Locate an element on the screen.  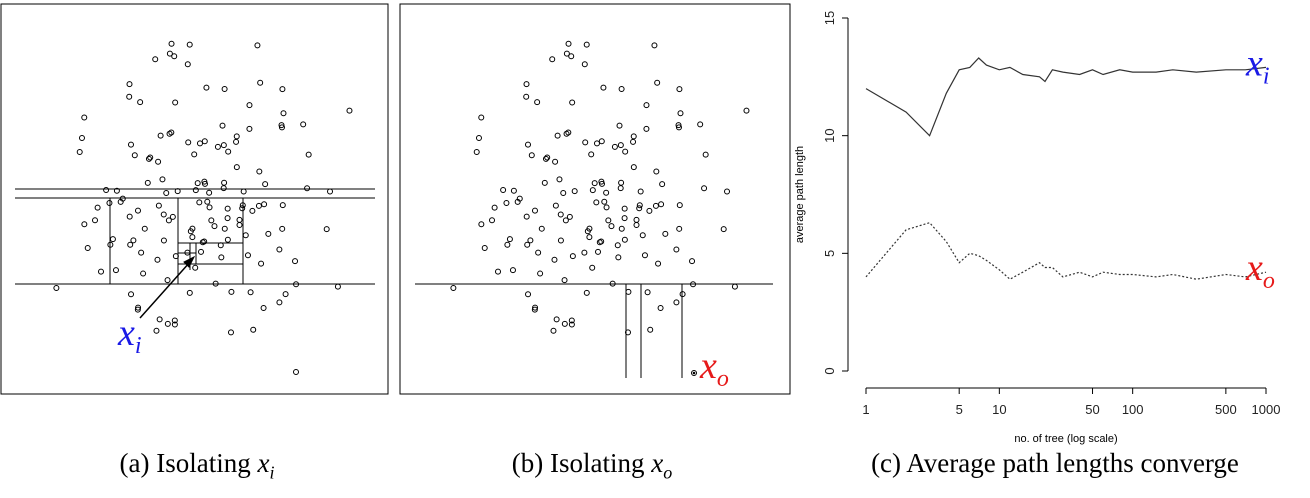
caption-text: (b) Isolating is located at coordinates (578, 463).